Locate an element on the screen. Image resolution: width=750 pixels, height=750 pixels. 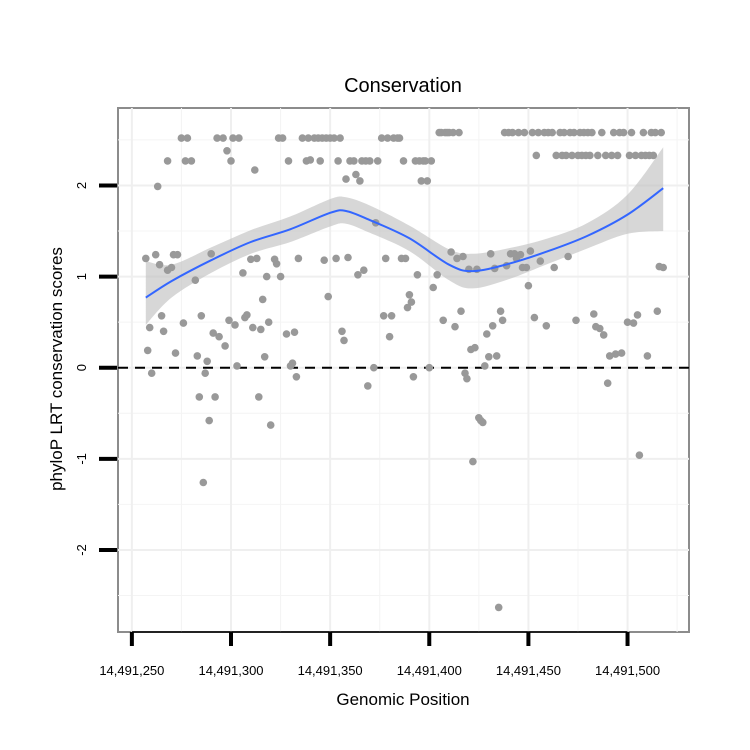
x-tick-label: 14,491,400 is located at coordinates (429, 670).